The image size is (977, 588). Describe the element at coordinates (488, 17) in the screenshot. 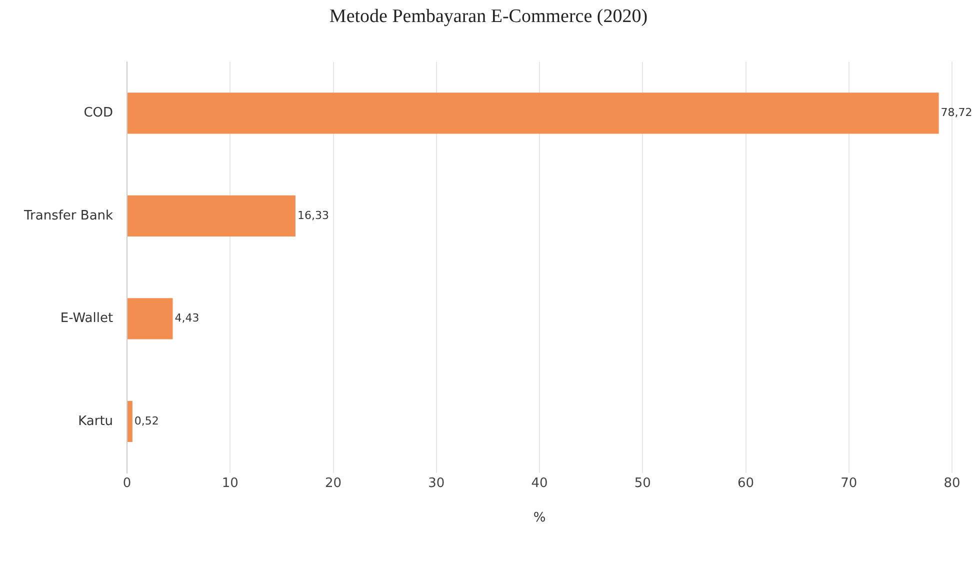

I see `chart-title: Metode Pembayaran E-Commerce (2020)` at that location.